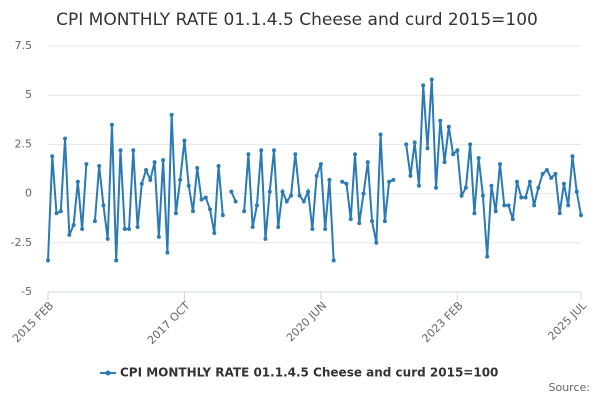  I want to click on x-tick-label: 2017 OCT, so click(169, 323).